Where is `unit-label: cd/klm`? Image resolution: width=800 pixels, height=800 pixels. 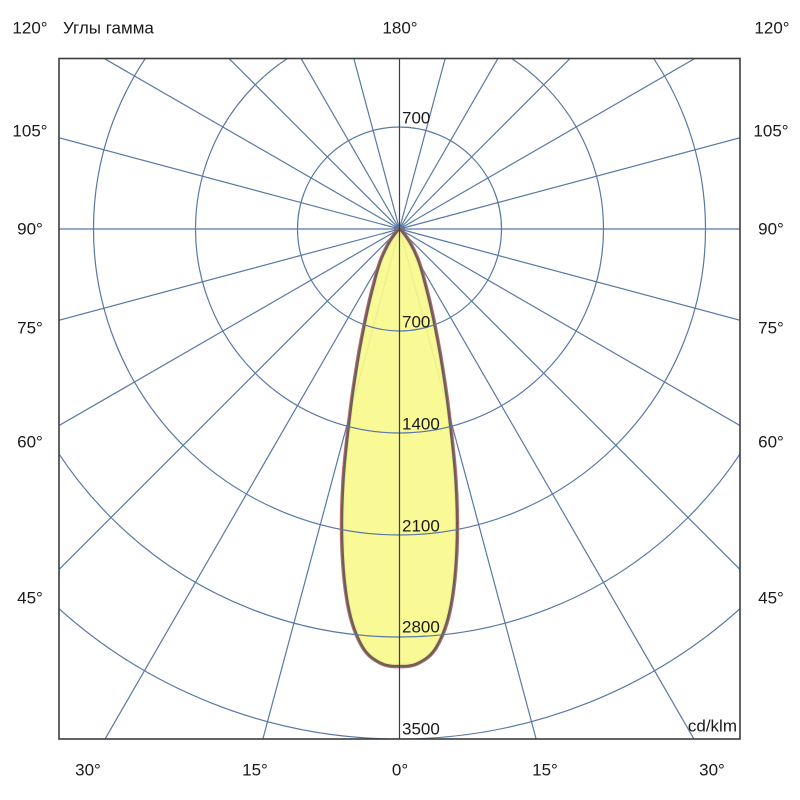 unit-label: cd/klm is located at coordinates (712, 726).